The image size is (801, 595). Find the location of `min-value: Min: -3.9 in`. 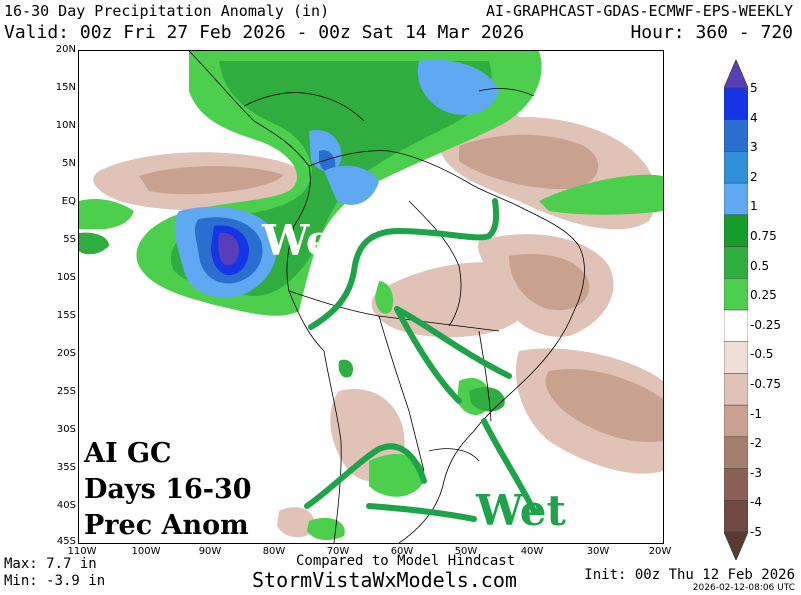

min-value: Min: -3.9 in is located at coordinates (55, 581).